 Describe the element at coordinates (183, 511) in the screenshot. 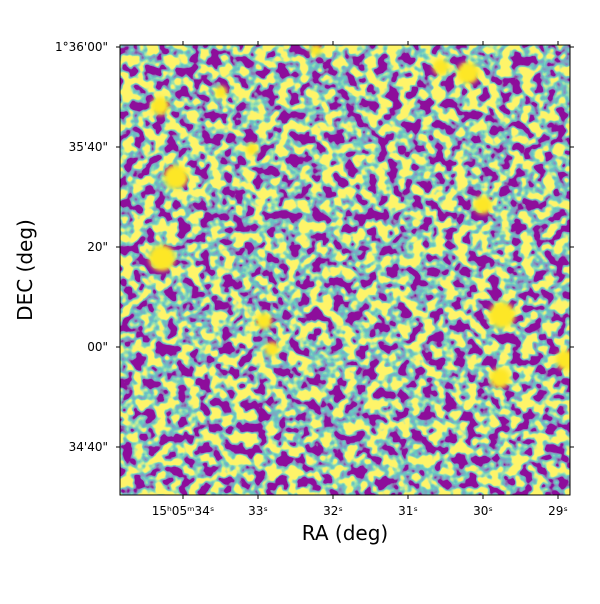

I see `x-tick-label: 15ʰ05ᵐ34ˢ` at that location.